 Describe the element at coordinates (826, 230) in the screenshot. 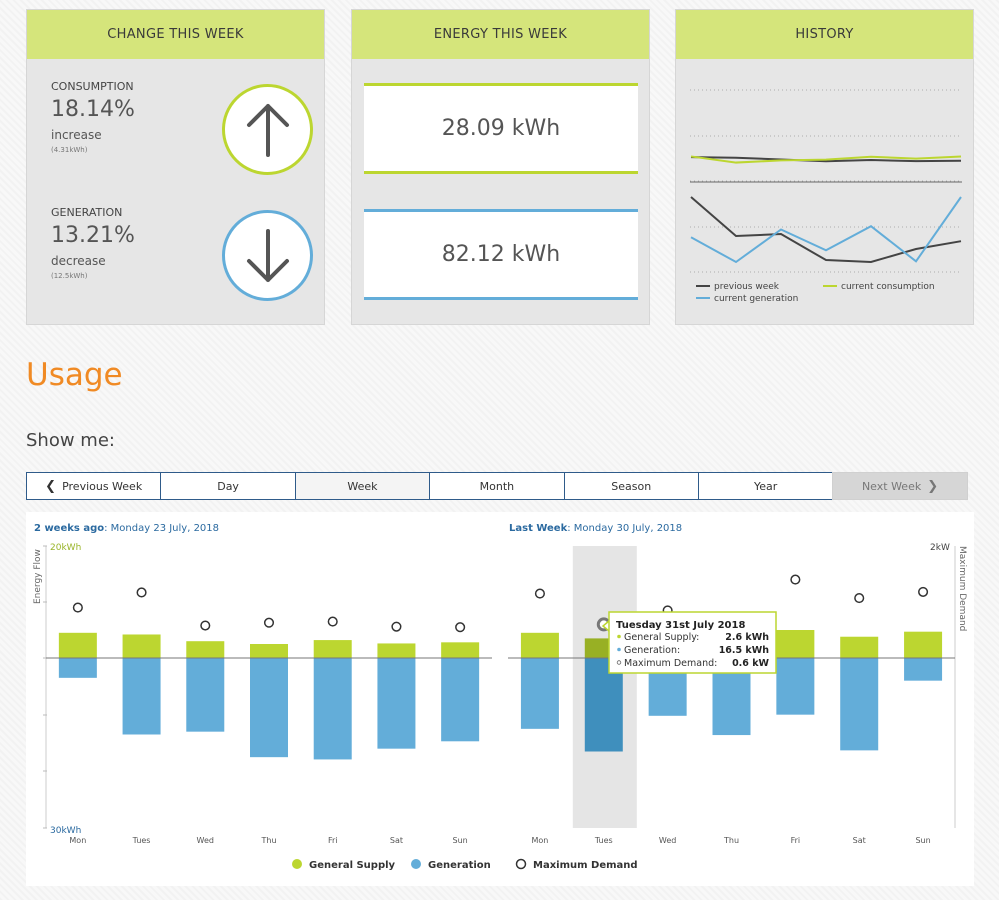

I see `history-current-generation-line` at that location.